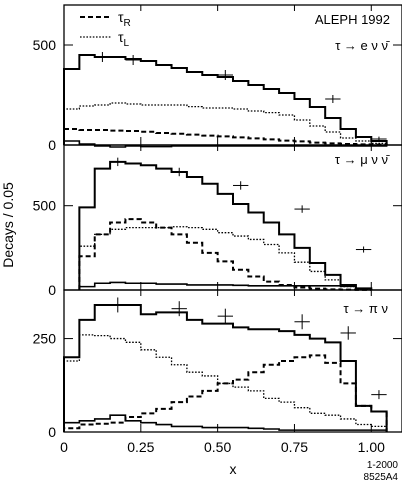 The width and height of the screenshot is (402, 484). I want to click on x-tick-label: 0.50, so click(217, 447).